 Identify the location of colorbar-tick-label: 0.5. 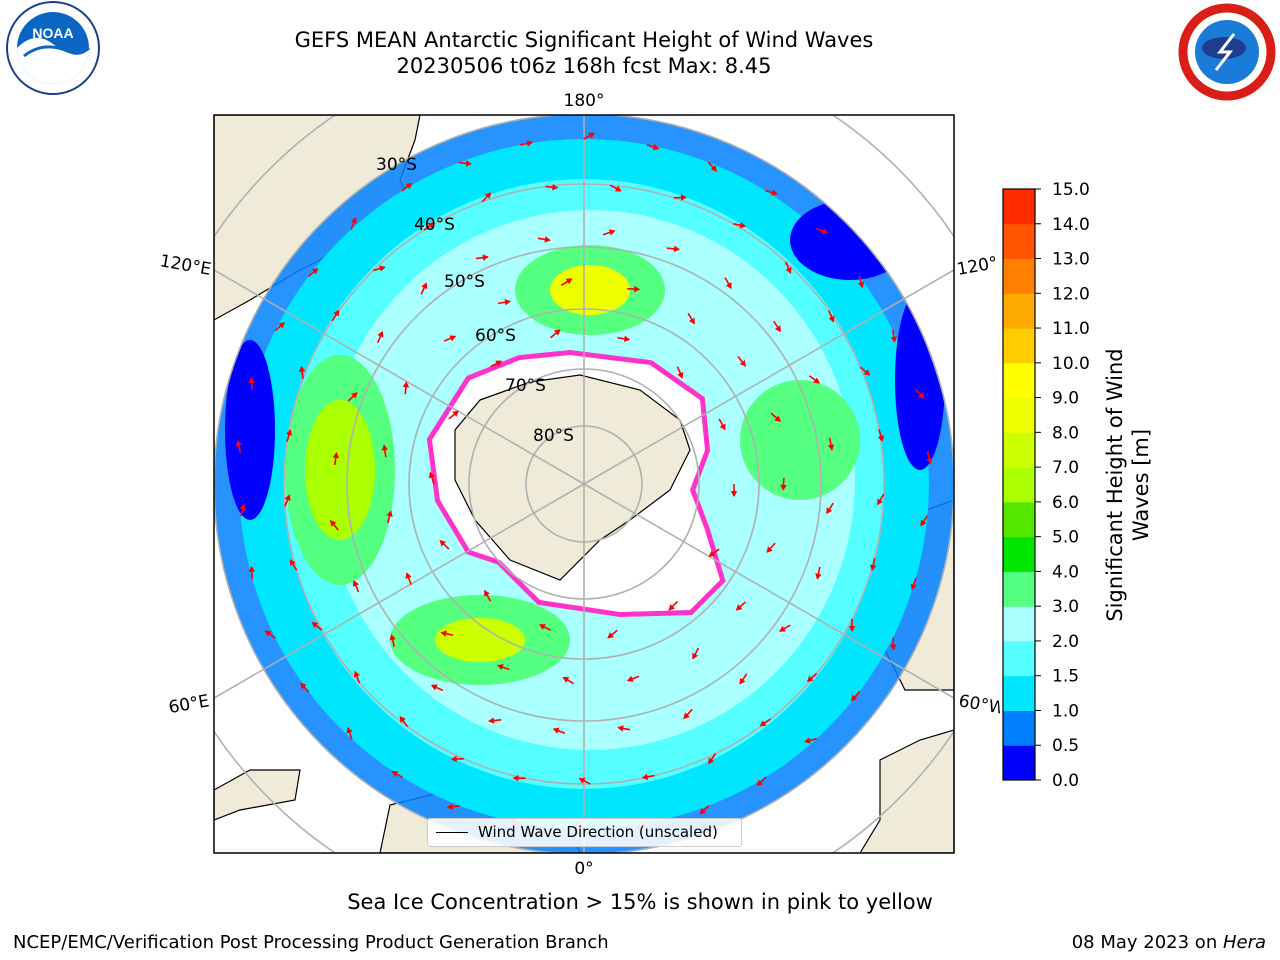
(1065, 746).